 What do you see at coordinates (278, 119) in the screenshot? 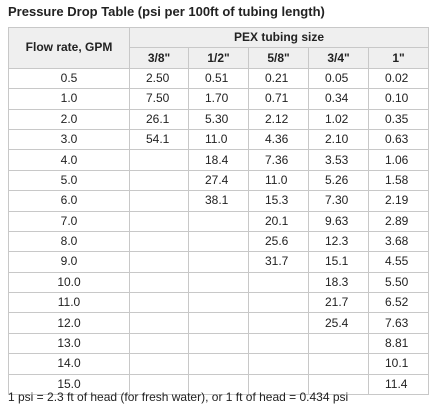
I see `pressure-drop-cell: 2.12` at bounding box center [278, 119].